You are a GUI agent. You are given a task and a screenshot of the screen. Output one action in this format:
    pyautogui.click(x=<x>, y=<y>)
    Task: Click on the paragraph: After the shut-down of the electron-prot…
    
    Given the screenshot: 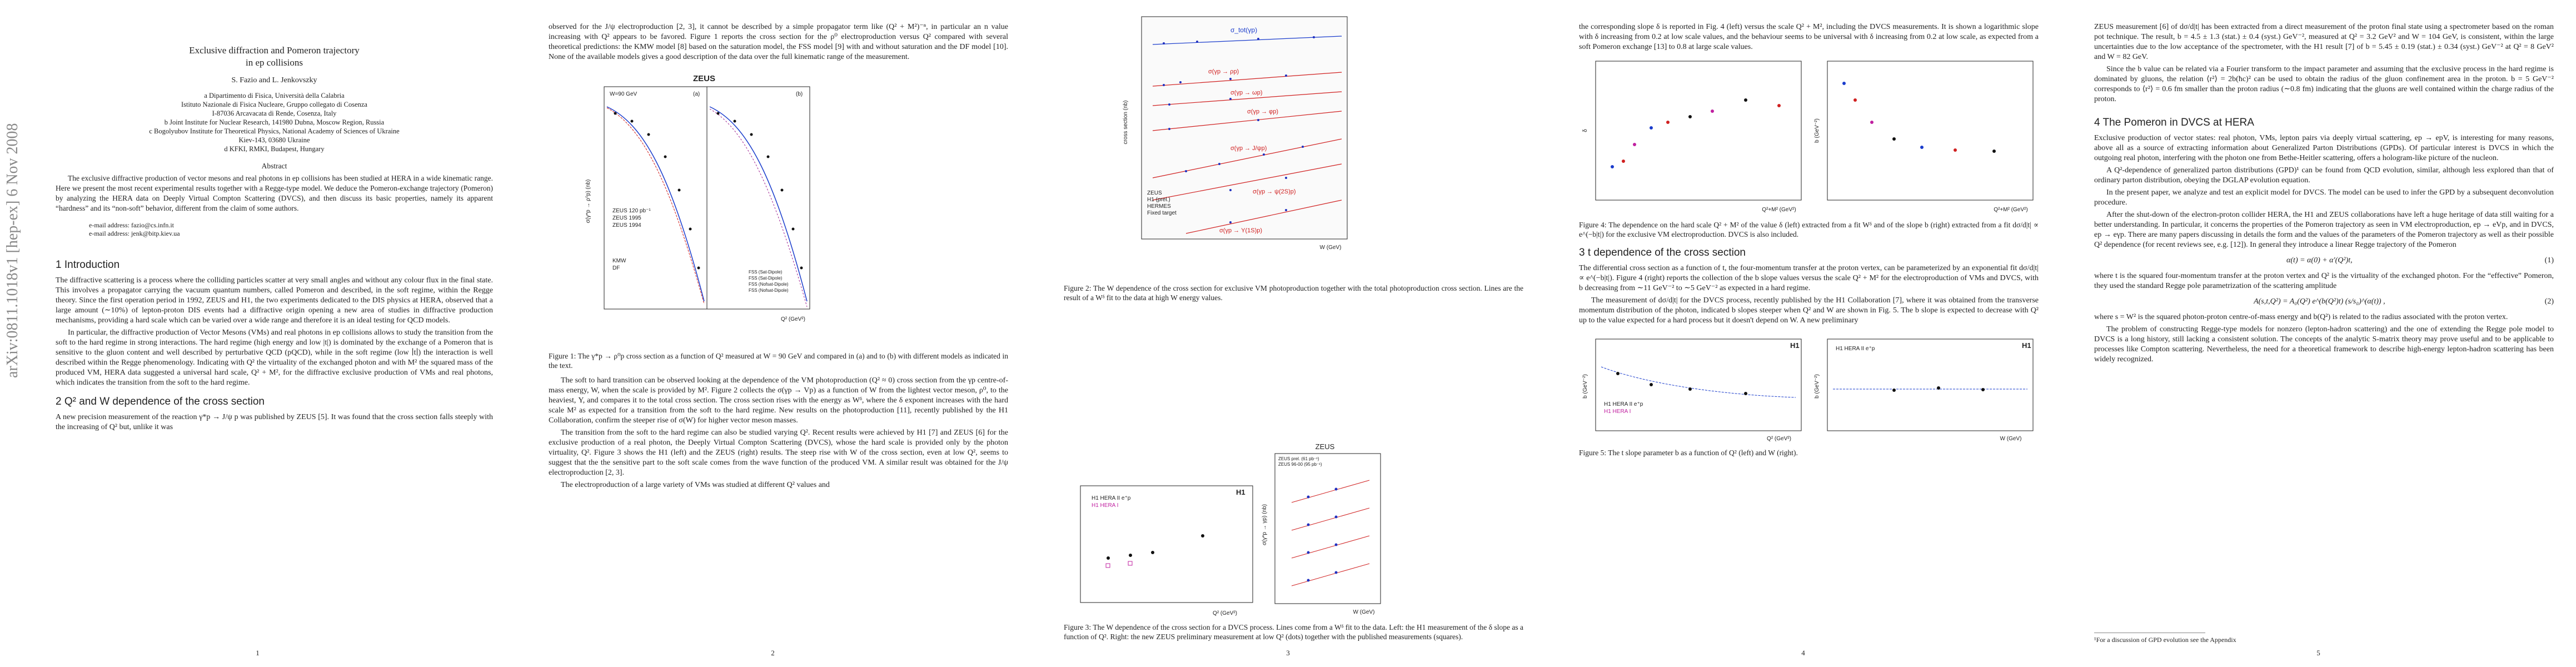 What is the action you would take?
    pyautogui.click(x=2324, y=230)
    